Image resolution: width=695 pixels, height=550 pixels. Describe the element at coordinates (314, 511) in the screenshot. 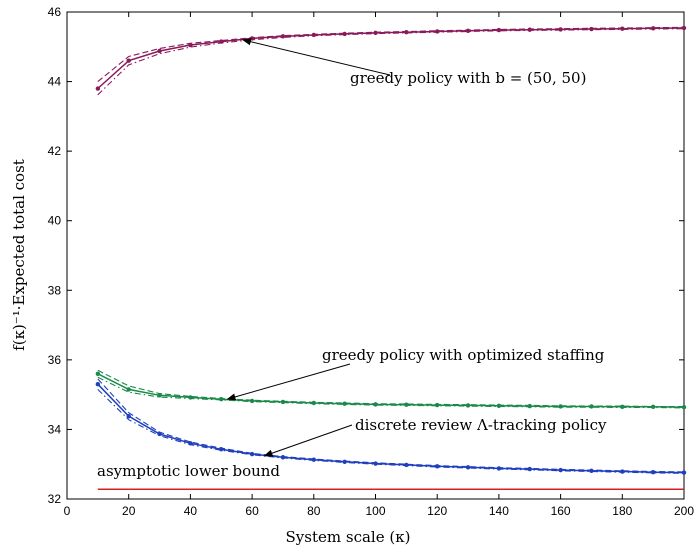

I see `x-tick-label: 80` at that location.